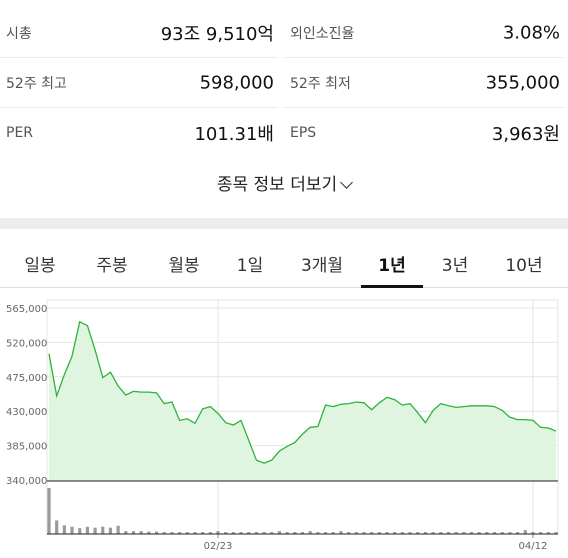  What do you see at coordinates (347, 182) in the screenshot?
I see `chevron-down-icon` at bounding box center [347, 182].